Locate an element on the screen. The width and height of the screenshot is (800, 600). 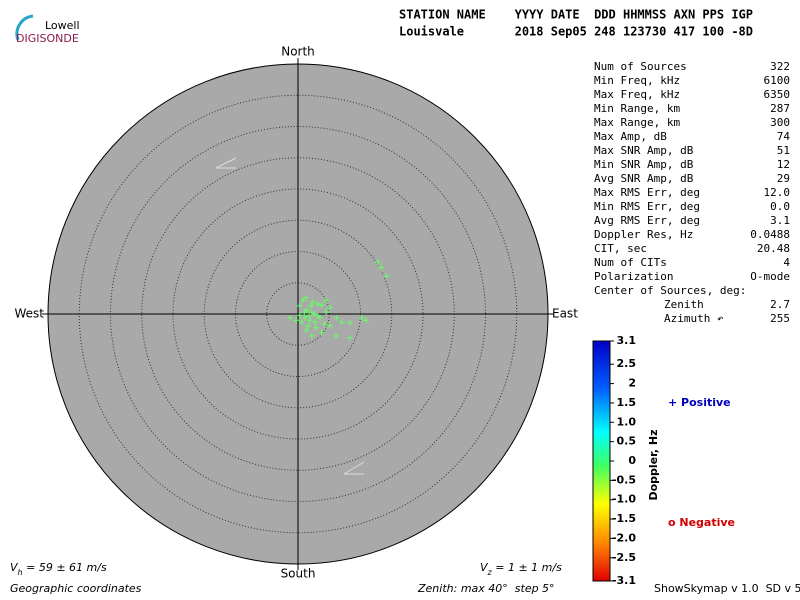
stat-label: Min Freq, kHz is located at coordinates (637, 80).